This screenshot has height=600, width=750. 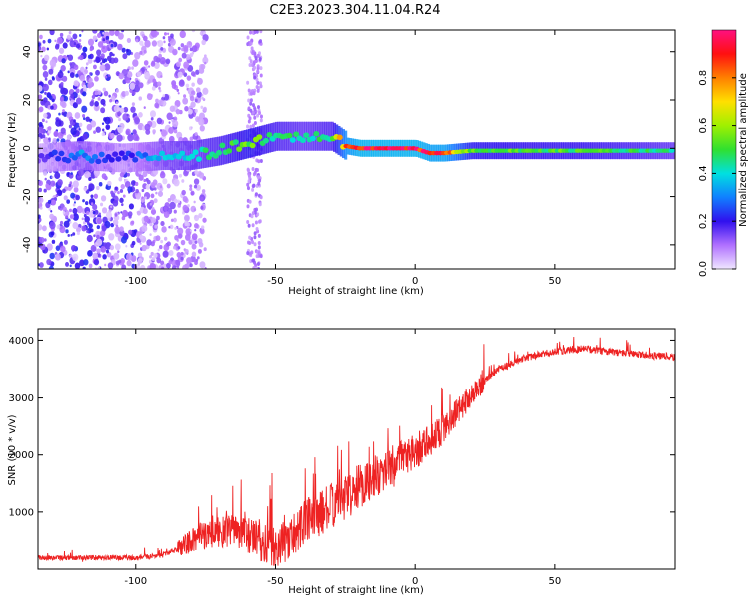 What do you see at coordinates (415, 281) in the screenshot?
I see `spectrogram-x-tick-label: 0` at bounding box center [415, 281].